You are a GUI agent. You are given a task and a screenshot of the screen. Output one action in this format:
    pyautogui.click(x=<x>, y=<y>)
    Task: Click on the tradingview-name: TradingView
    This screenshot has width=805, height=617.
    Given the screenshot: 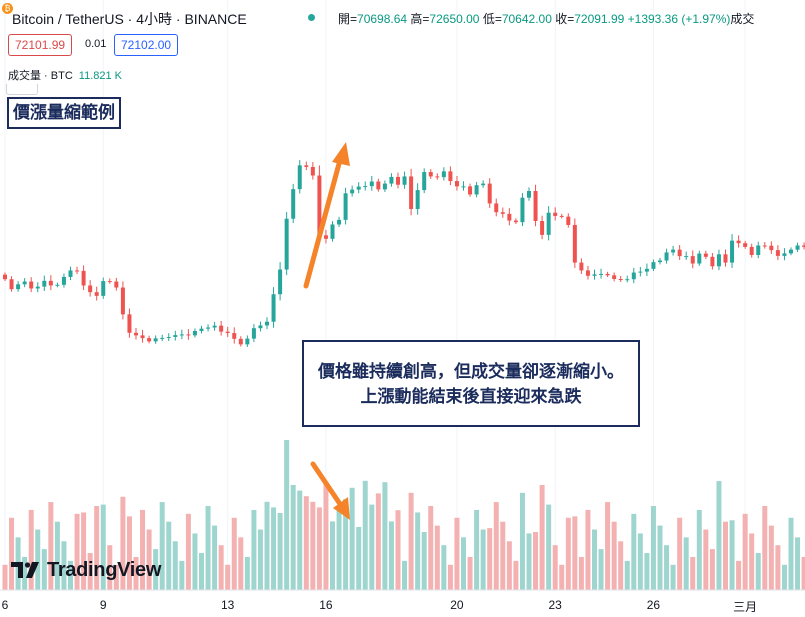 What is the action you would take?
    pyautogui.click(x=104, y=569)
    